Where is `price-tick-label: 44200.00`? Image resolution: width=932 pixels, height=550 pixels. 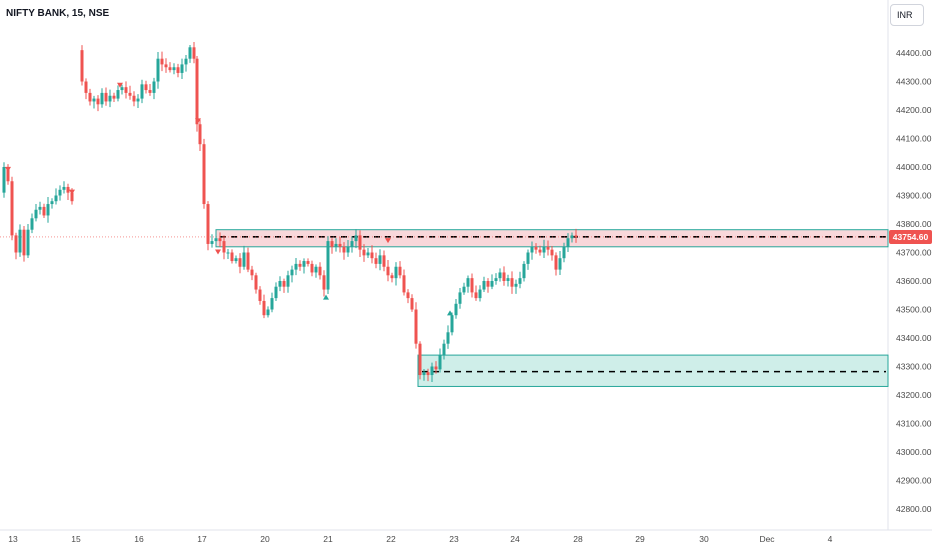 price-tick-label: 44200.00 is located at coordinates (914, 110).